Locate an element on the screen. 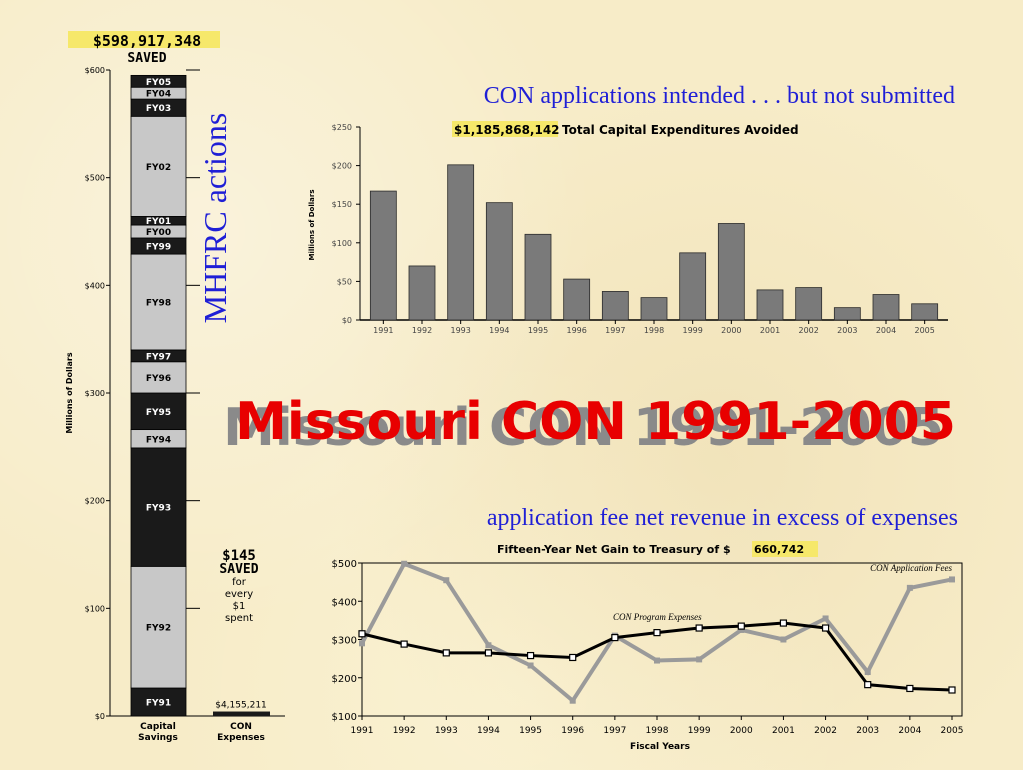 This screenshot has width=1023, height=770. stack-segment-label: FY94 is located at coordinates (158, 440).